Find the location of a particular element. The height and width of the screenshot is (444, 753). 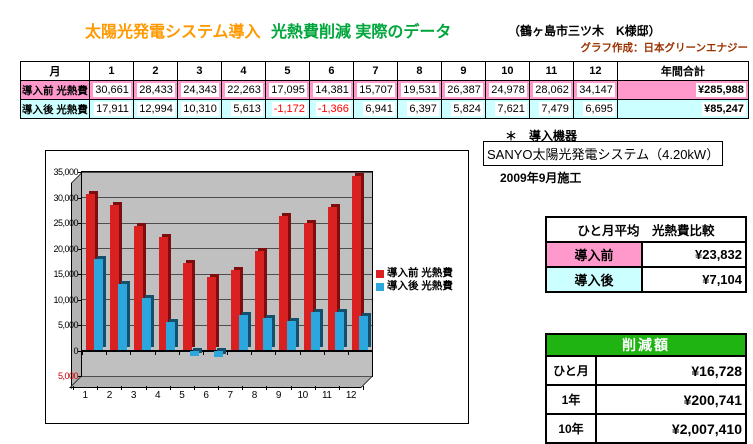

month-value: 17,095 is located at coordinates (288, 90).